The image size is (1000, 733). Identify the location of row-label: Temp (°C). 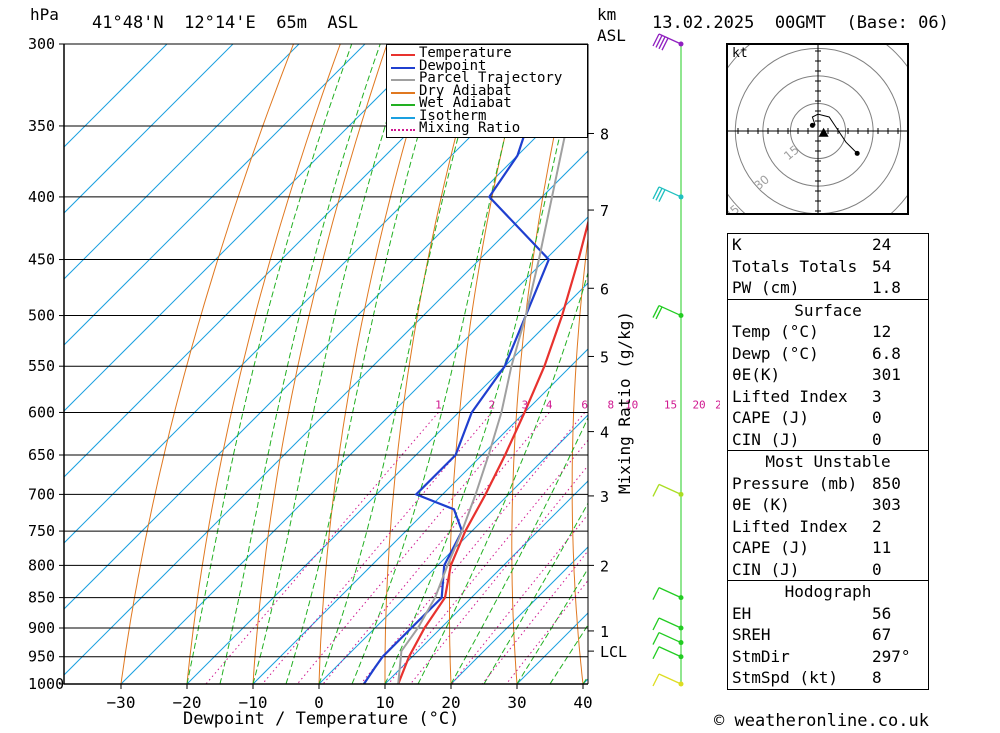
(775, 331).